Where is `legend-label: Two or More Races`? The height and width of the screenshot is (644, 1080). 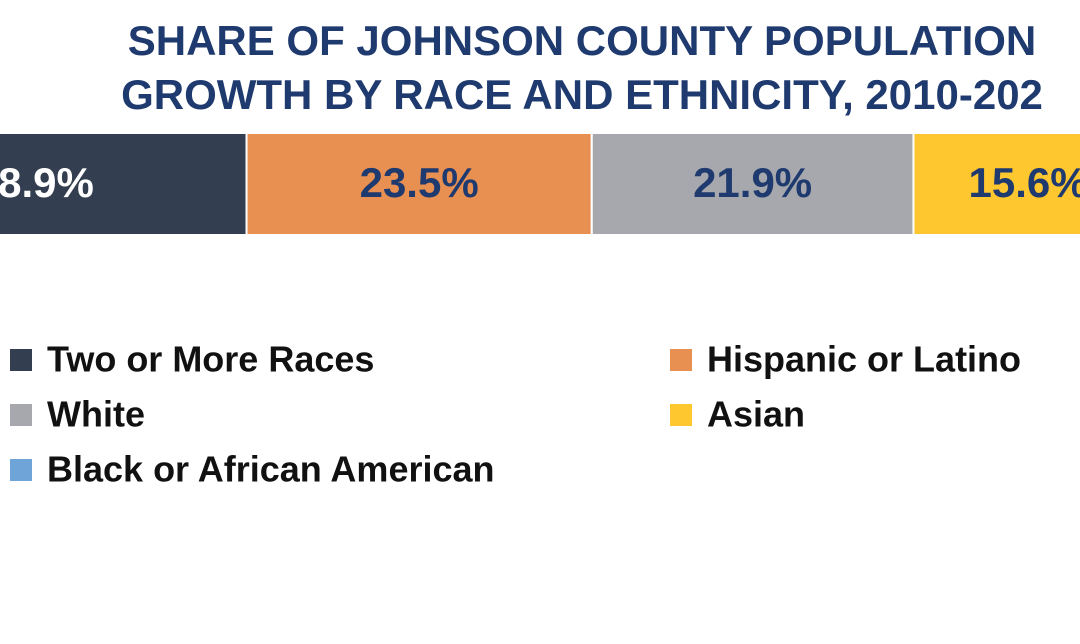 legend-label: Two or More Races is located at coordinates (210, 359).